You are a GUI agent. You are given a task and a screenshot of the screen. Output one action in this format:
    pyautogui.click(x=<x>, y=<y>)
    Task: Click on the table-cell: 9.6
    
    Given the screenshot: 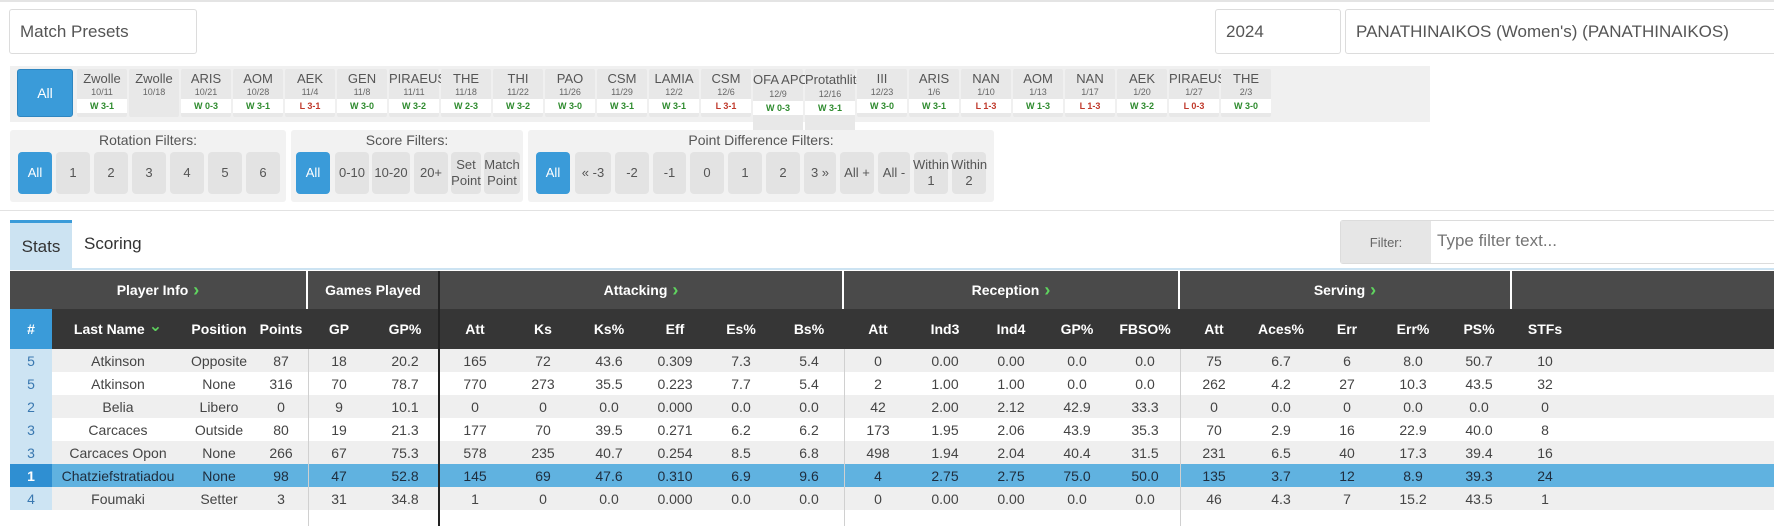 What is the action you would take?
    pyautogui.click(x=809, y=475)
    